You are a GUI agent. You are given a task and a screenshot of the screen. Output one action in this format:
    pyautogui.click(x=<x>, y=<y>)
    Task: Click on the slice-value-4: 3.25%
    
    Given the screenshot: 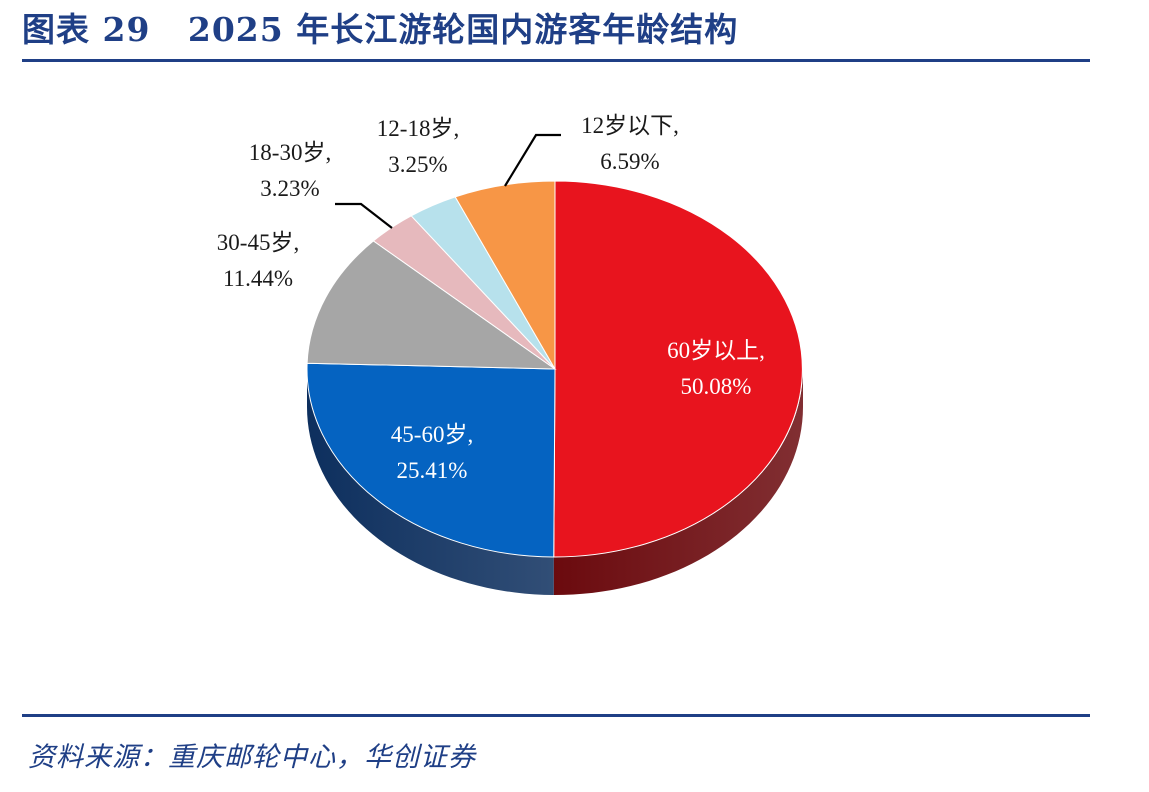 What is the action you would take?
    pyautogui.click(x=417, y=164)
    